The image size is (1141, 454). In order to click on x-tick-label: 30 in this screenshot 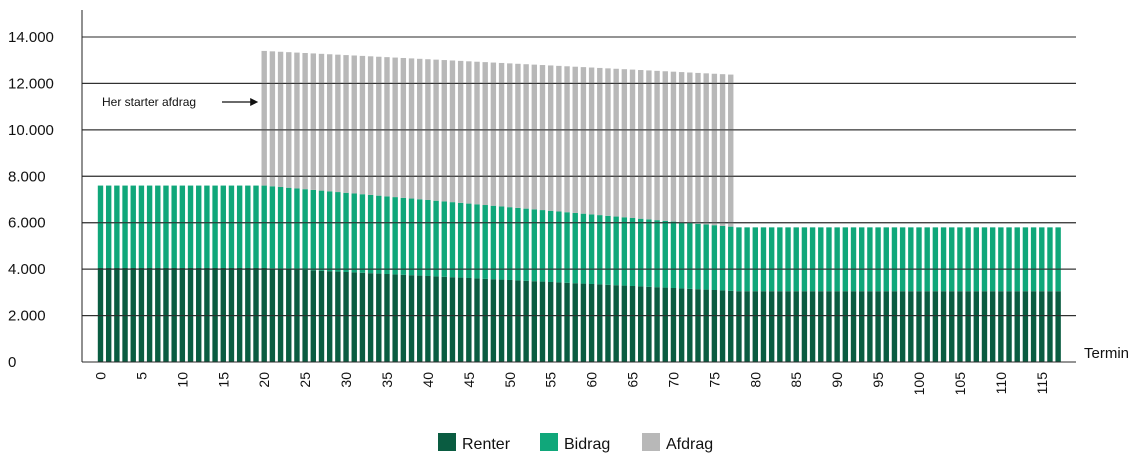, I will do `click(346, 380)`.